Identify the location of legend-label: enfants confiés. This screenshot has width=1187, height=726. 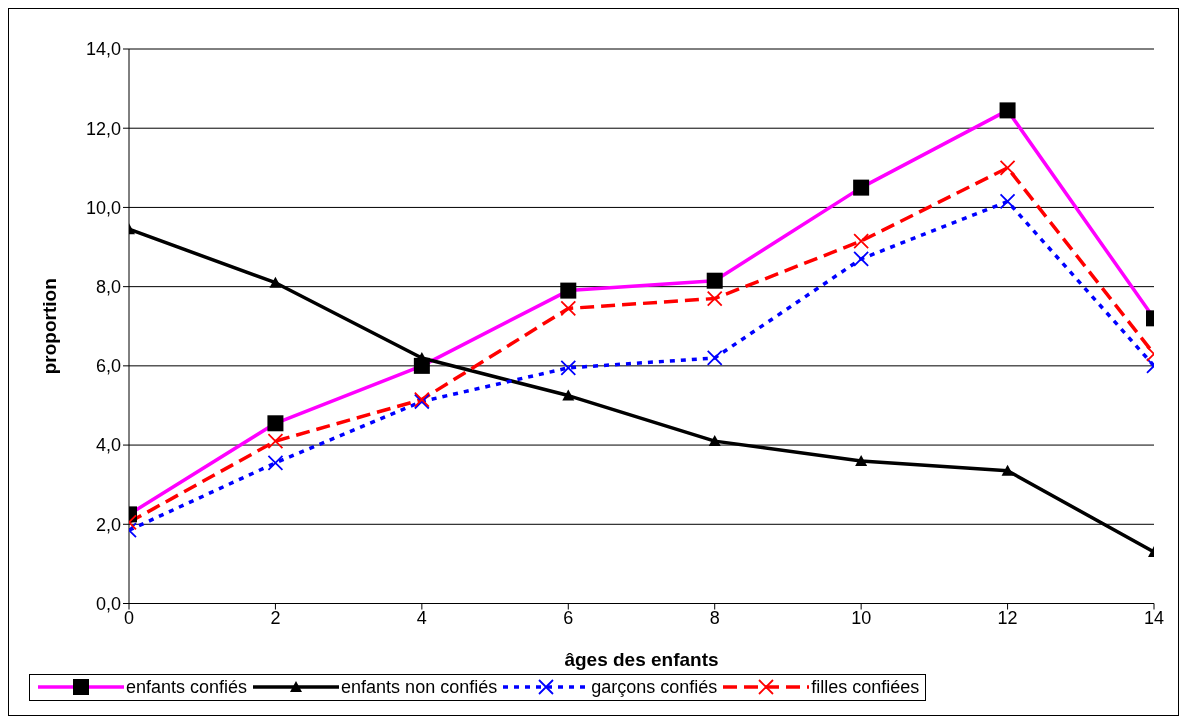
(187, 687).